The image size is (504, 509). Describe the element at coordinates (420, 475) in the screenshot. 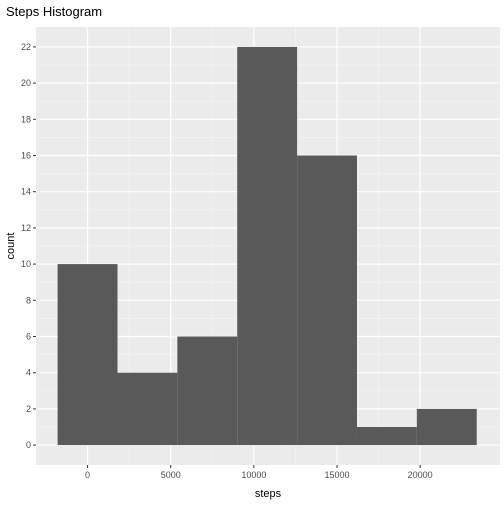

I see `x-tick-label: 20000` at that location.